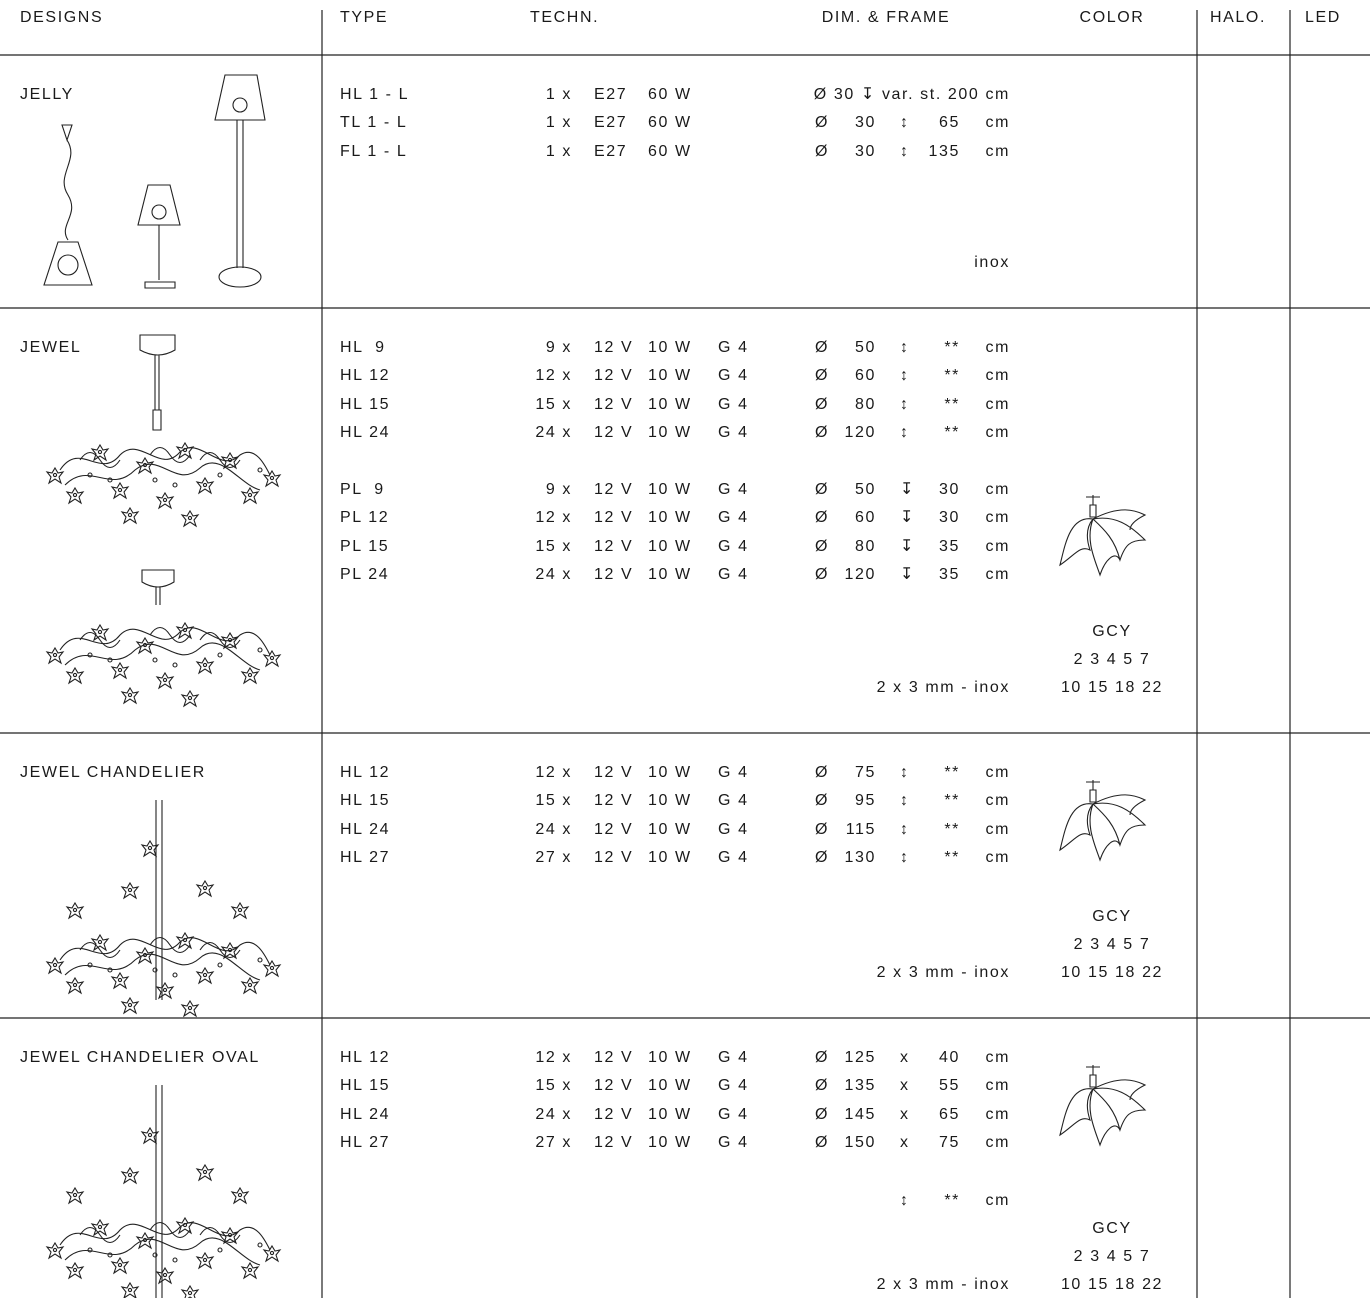  What do you see at coordinates (365, 575) in the screenshot?
I see `type: PL 24` at bounding box center [365, 575].